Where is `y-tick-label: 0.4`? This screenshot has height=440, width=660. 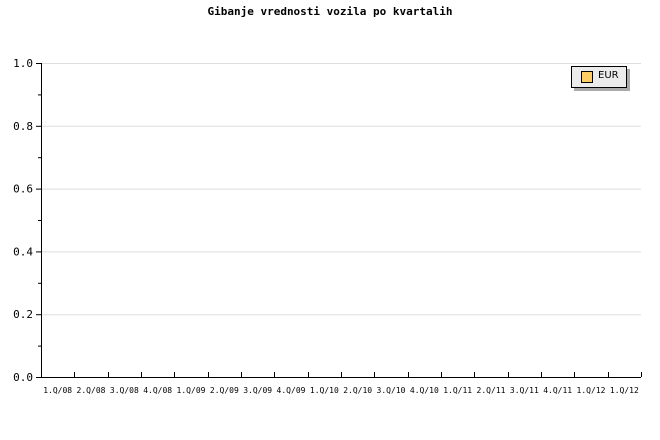 y-tick-label: 0.4 is located at coordinates (23, 251).